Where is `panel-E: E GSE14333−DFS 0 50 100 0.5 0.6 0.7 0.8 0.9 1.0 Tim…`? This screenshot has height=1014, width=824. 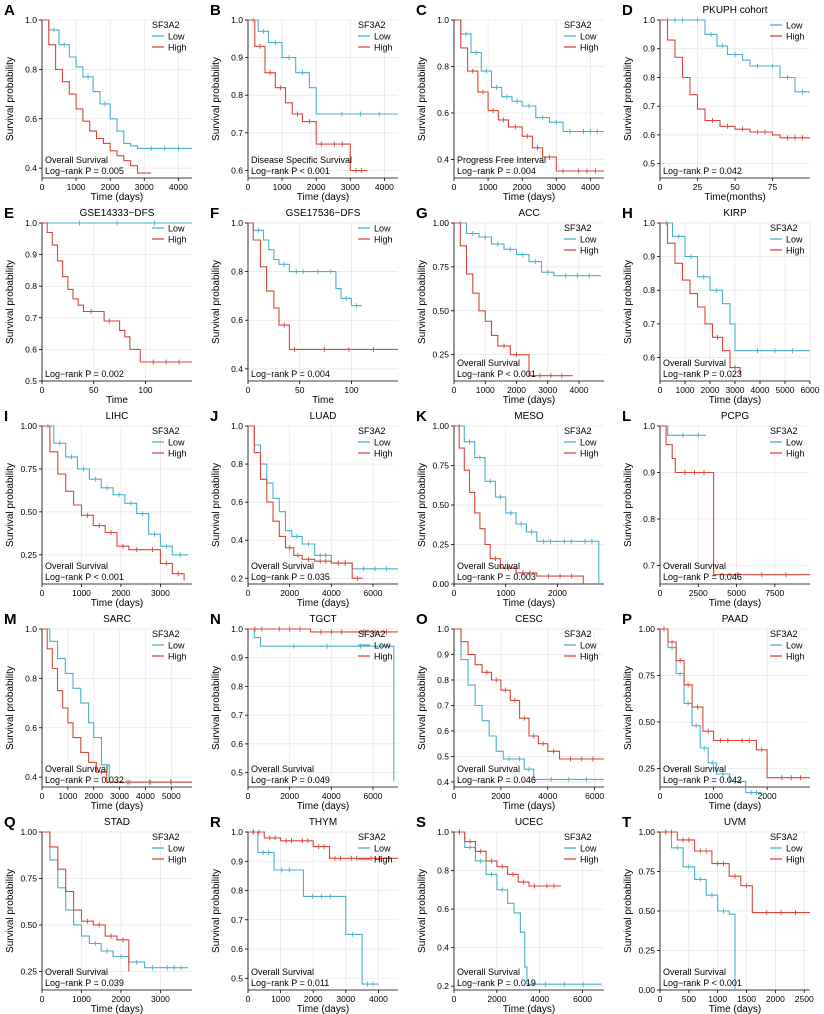 panel-E: E GSE14333−DFS 0 50 100 0.5 0.6 0.7 0.8 0.9 1.0 Tim… is located at coordinates (98, 305).